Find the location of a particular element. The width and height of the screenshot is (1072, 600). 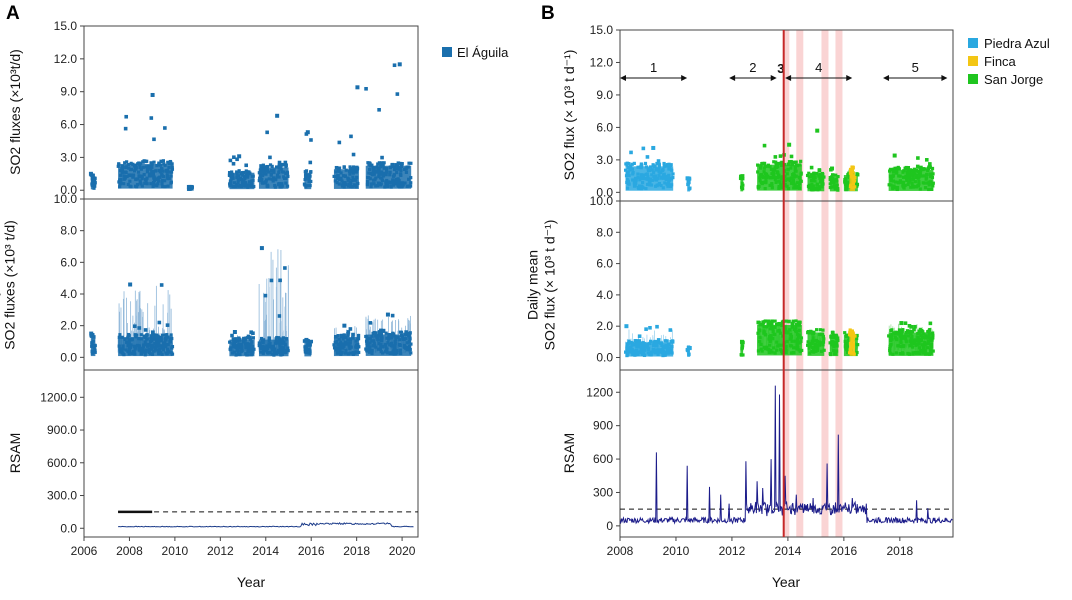

panel-a-sub0-ytick-label: 12.0 is located at coordinates (66, 59).